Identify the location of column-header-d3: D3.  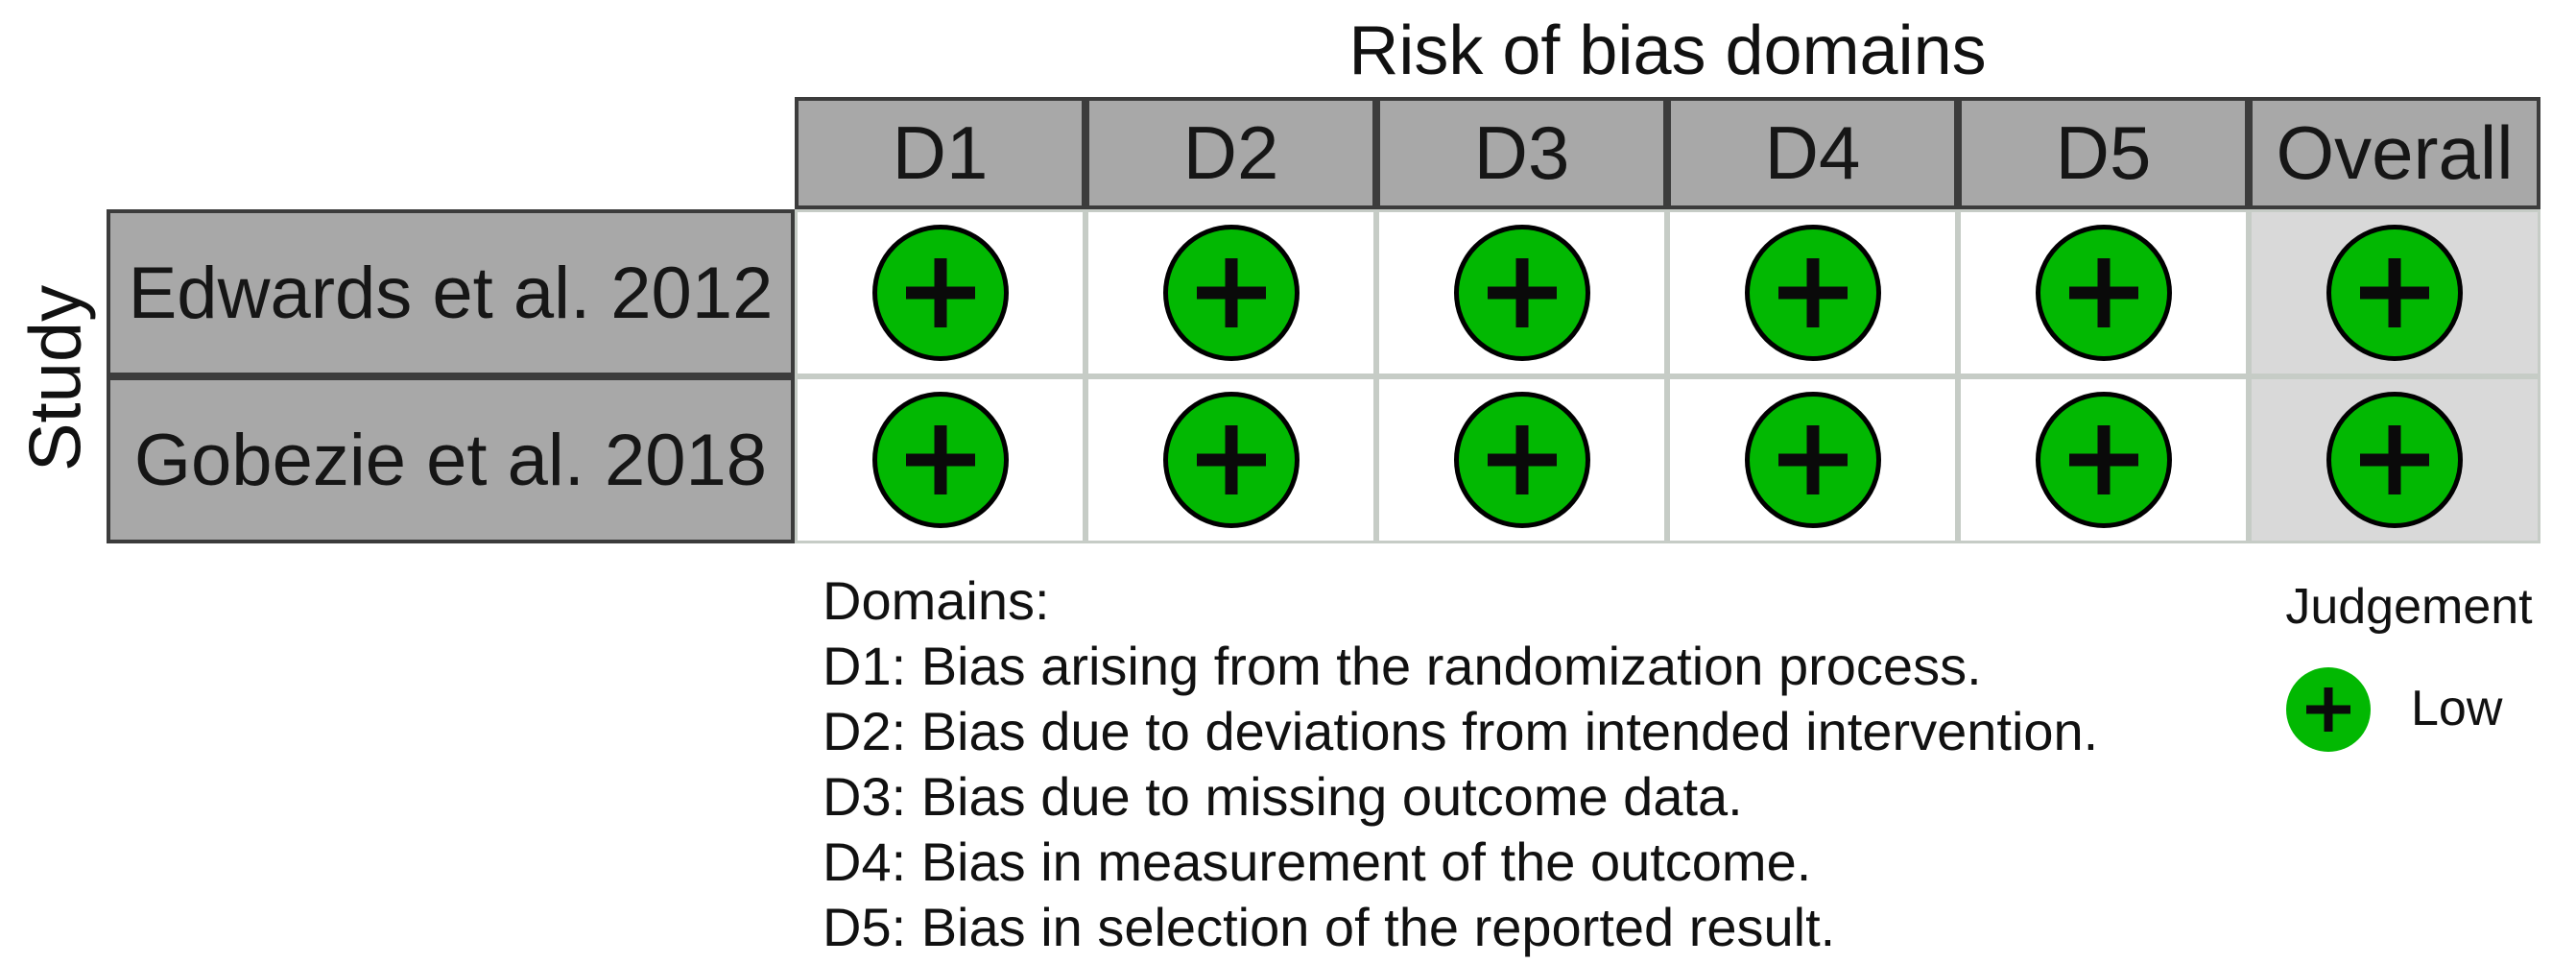
(1521, 153).